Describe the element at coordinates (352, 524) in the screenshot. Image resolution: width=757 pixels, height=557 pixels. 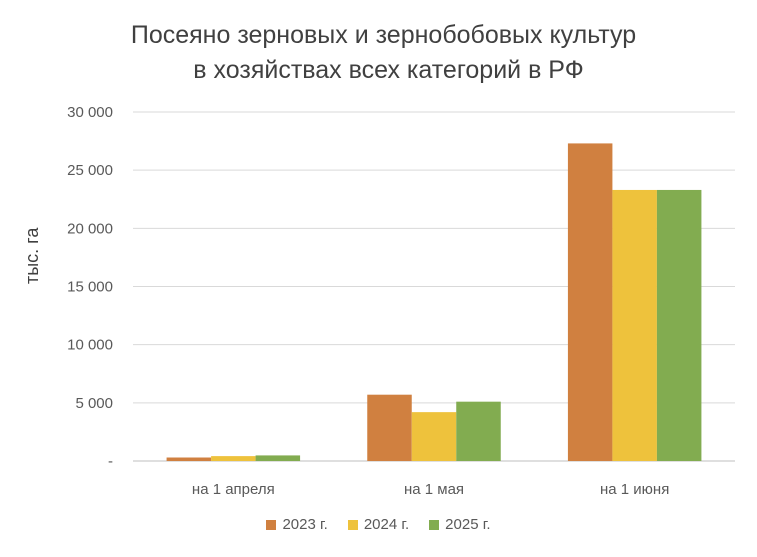
I see `legend-swatch-2024` at that location.